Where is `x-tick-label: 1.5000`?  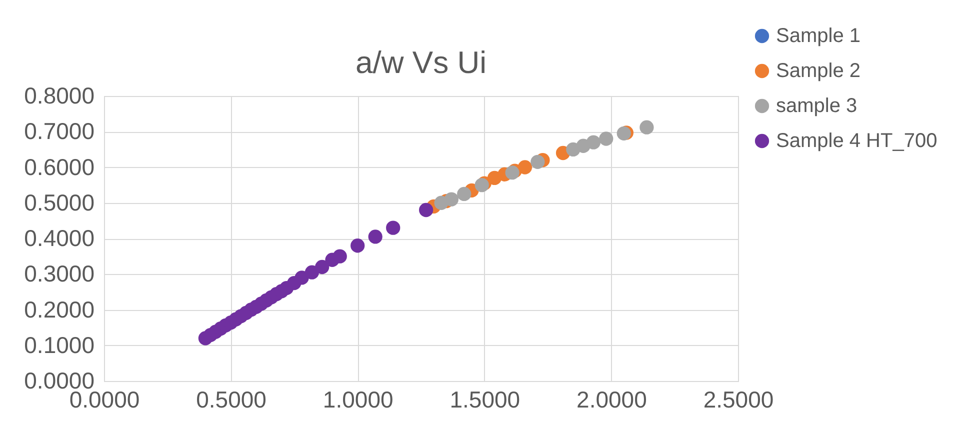
x-tick-label: 1.5000 is located at coordinates (485, 399).